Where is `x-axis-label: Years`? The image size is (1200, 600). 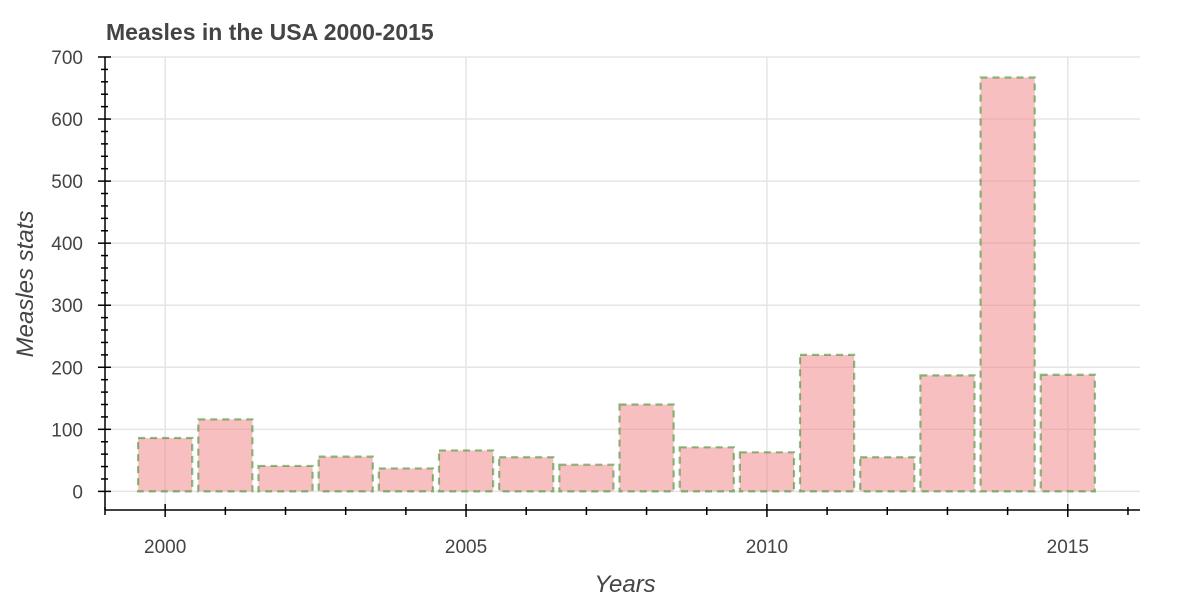
x-axis-label: Years is located at coordinates (624, 584).